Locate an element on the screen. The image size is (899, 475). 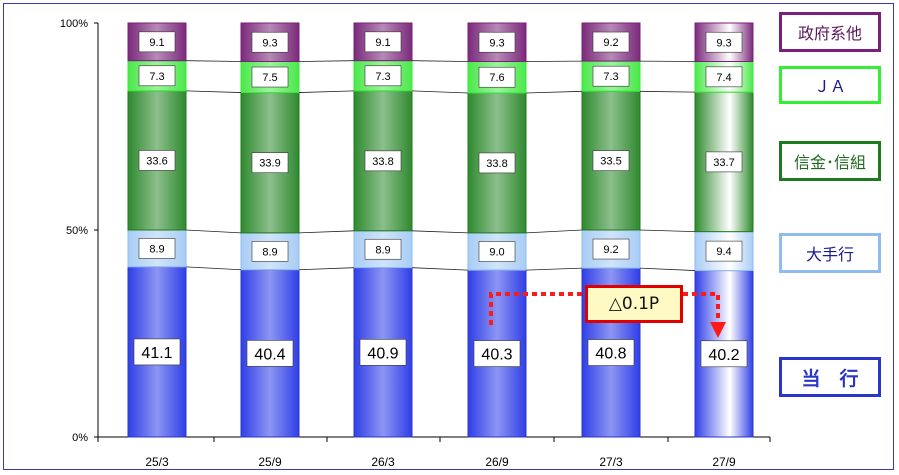
data-label: 7.4 is located at coordinates (723, 78).